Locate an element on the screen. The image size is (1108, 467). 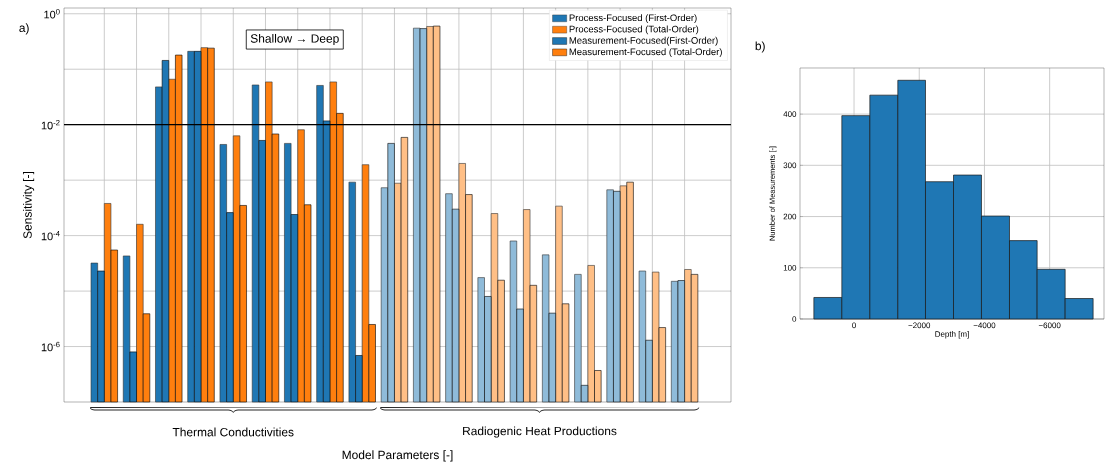
y-tick-label: 10$^{-4}$ is located at coordinates (50, 235).